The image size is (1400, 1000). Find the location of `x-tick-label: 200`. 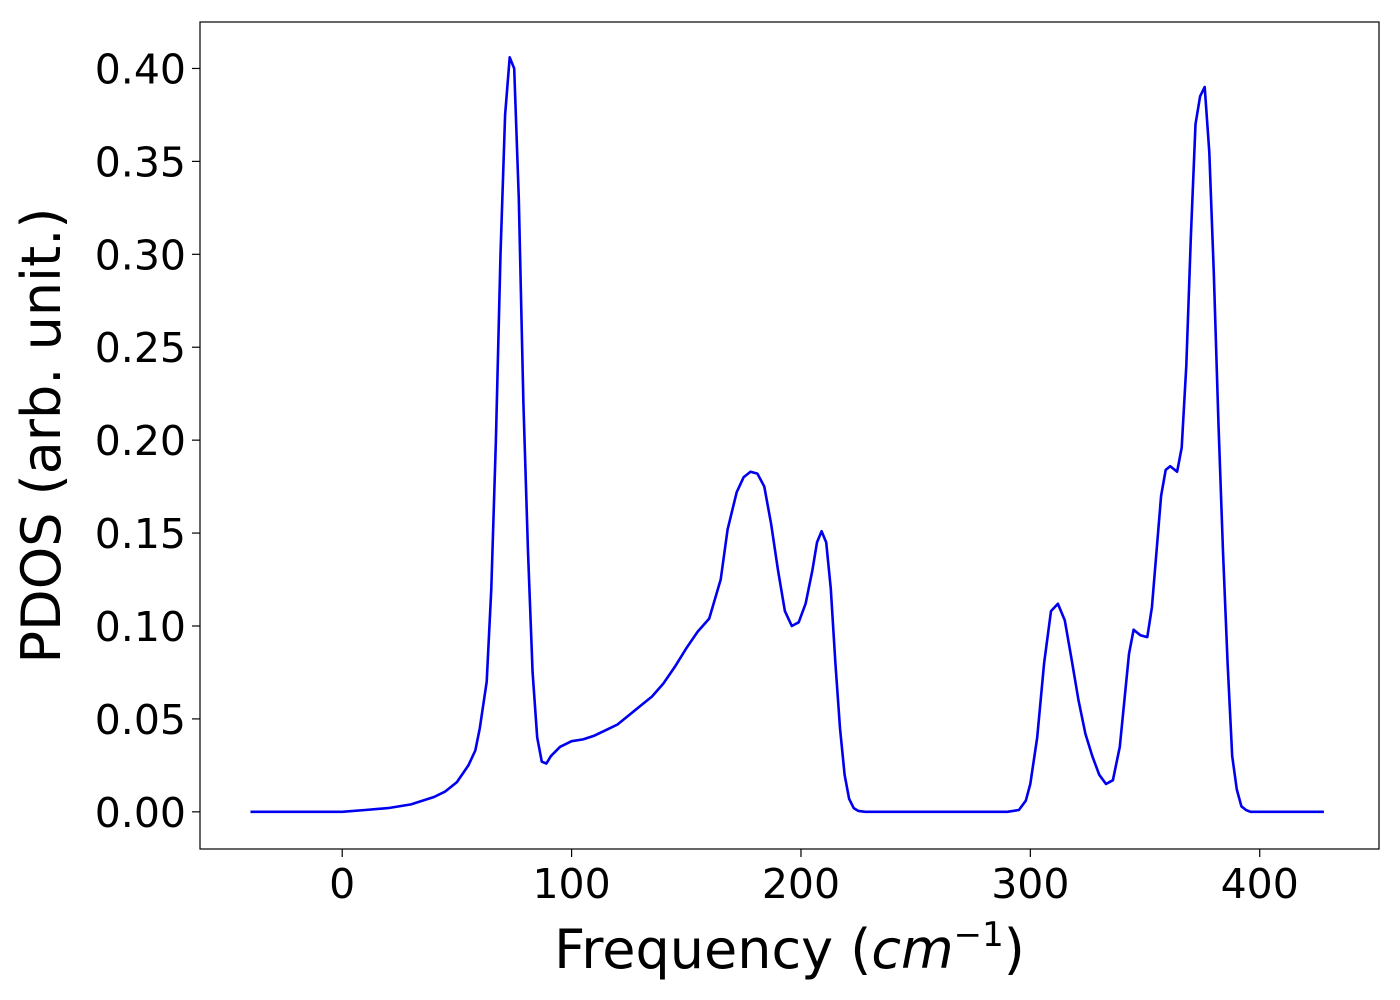

x-tick-label: 200 is located at coordinates (801, 884).